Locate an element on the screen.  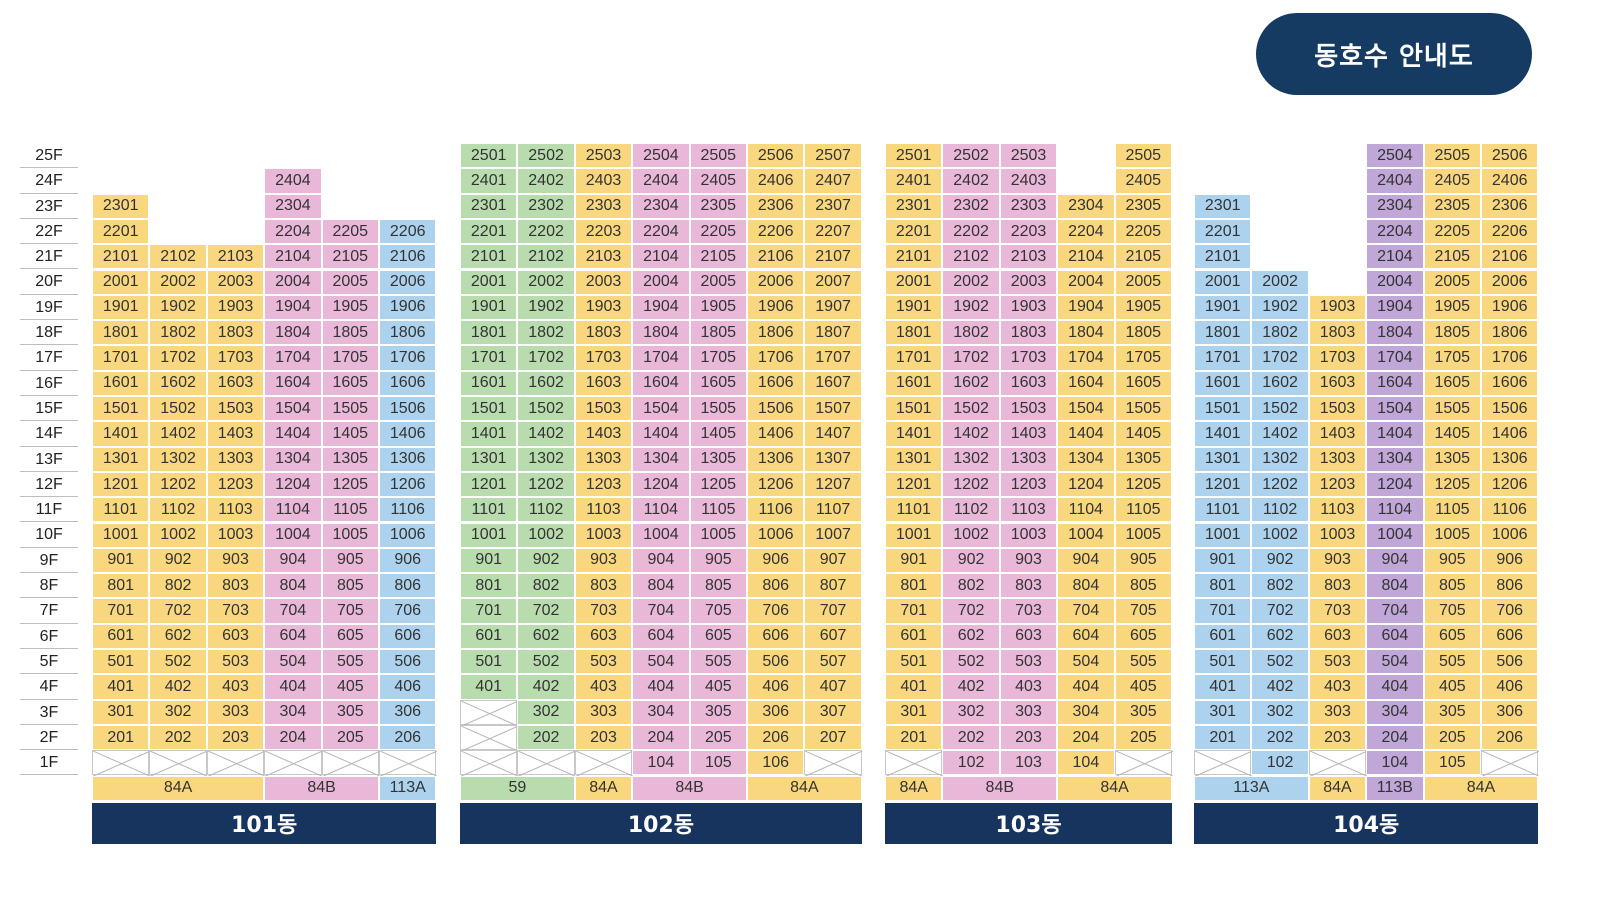
unit-cell: 302 is located at coordinates (971, 712).